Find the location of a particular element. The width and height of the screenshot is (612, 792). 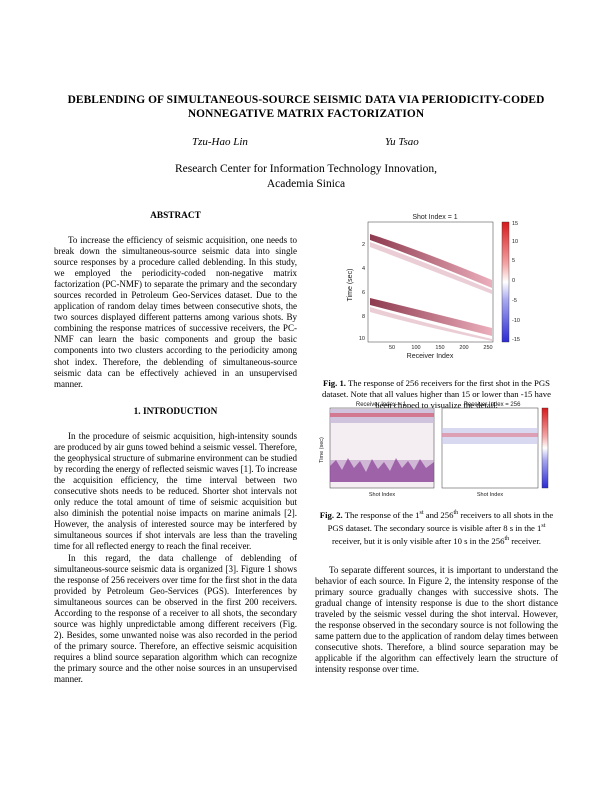

fig1-cbar-tick: 15 is located at coordinates (515, 224).